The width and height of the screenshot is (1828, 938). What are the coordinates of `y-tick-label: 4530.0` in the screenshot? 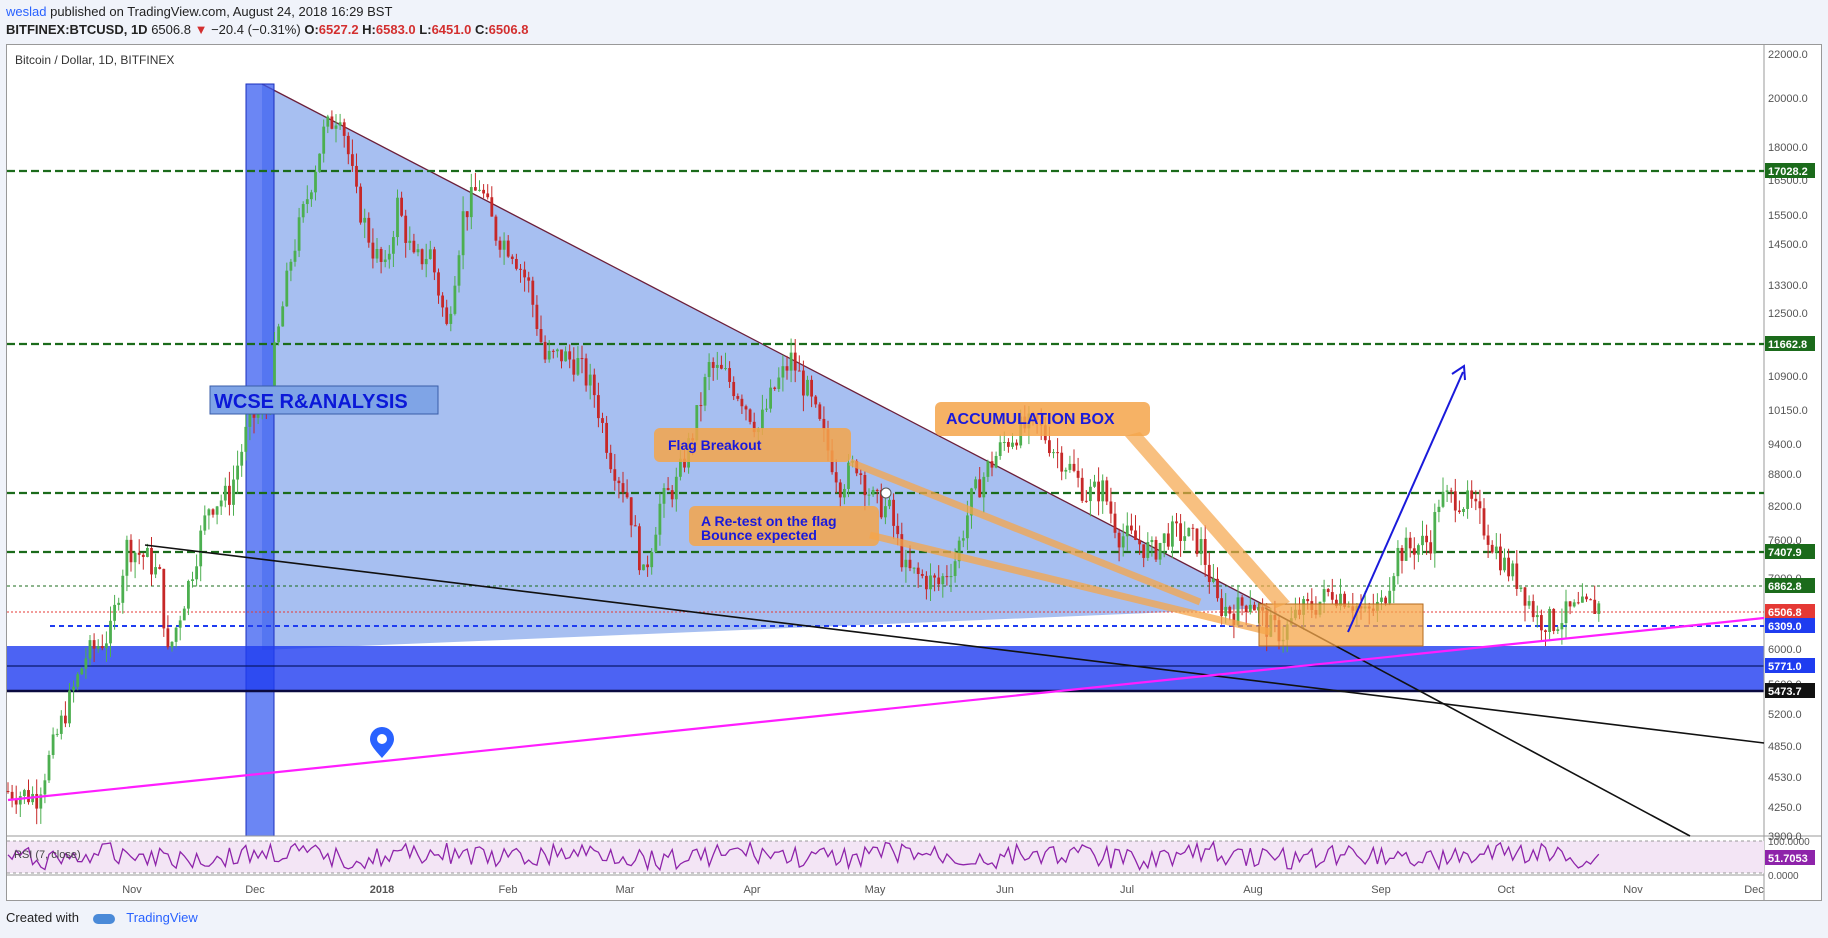 It's located at (1785, 778).